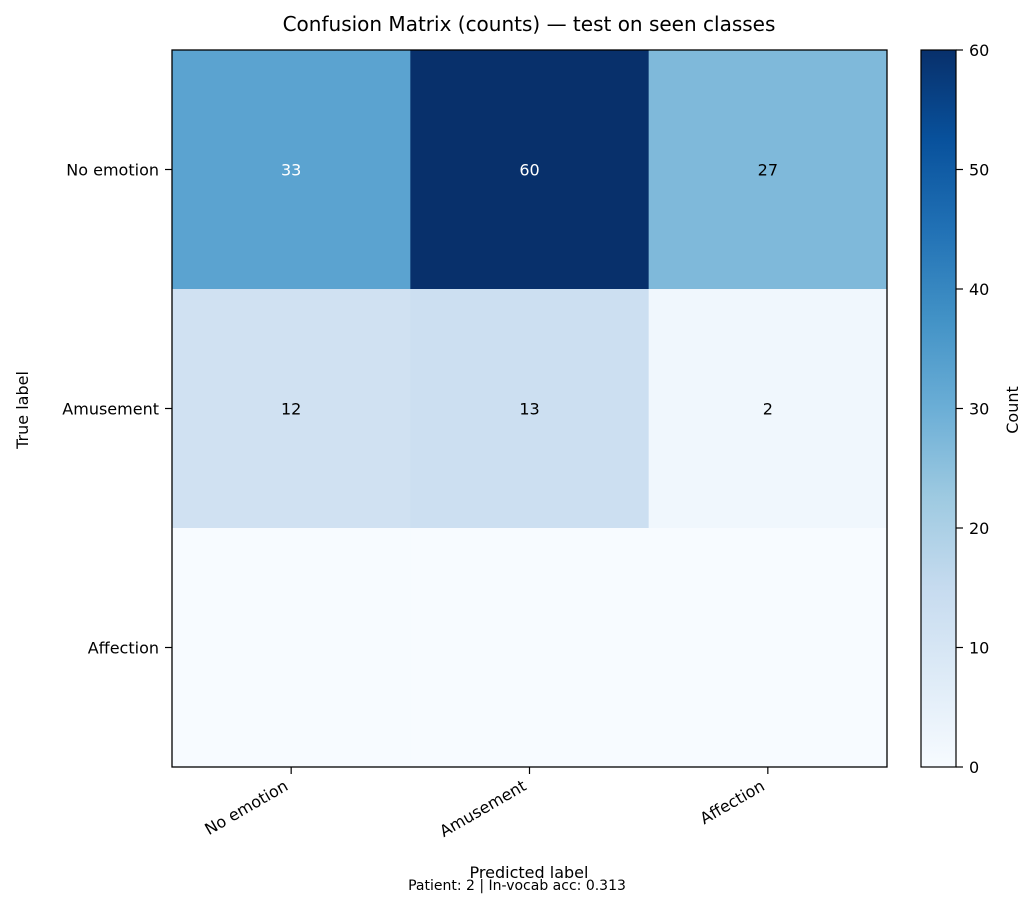 The height and width of the screenshot is (908, 1035). I want to click on cell-value-label: 2, so click(768, 409).